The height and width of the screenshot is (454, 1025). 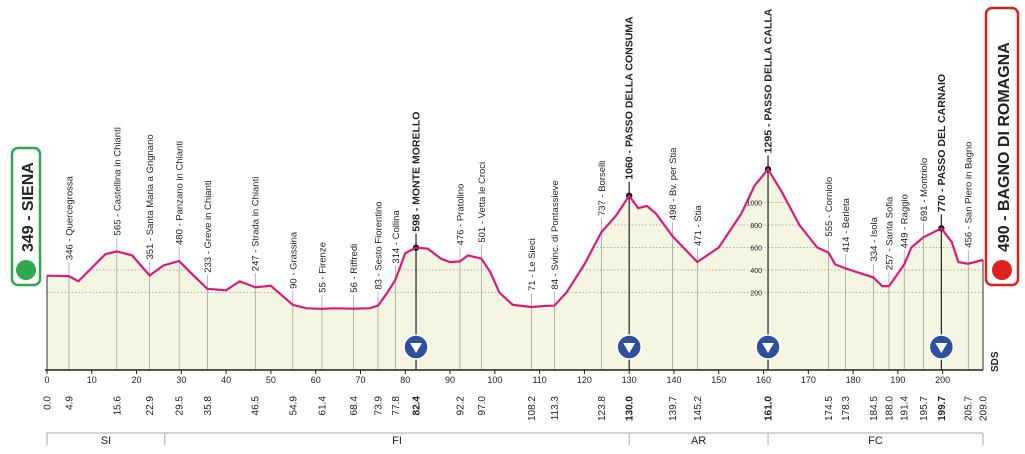 What do you see at coordinates (853, 380) in the screenshot?
I see `x-tick-label: 180` at bounding box center [853, 380].